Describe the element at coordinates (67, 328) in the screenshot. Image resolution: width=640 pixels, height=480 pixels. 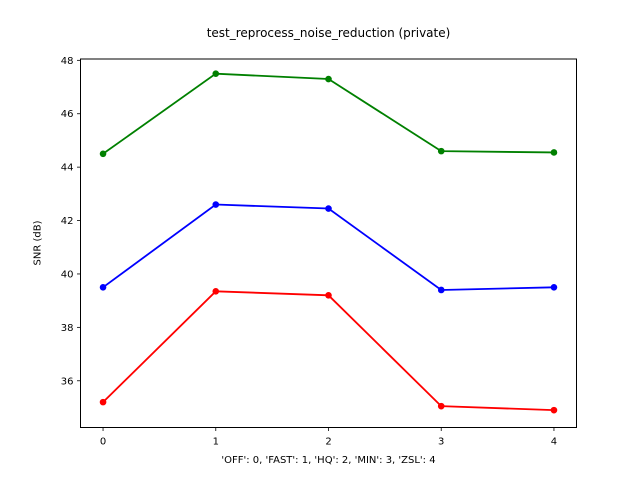
I see `y-tick-label: 38` at that location.